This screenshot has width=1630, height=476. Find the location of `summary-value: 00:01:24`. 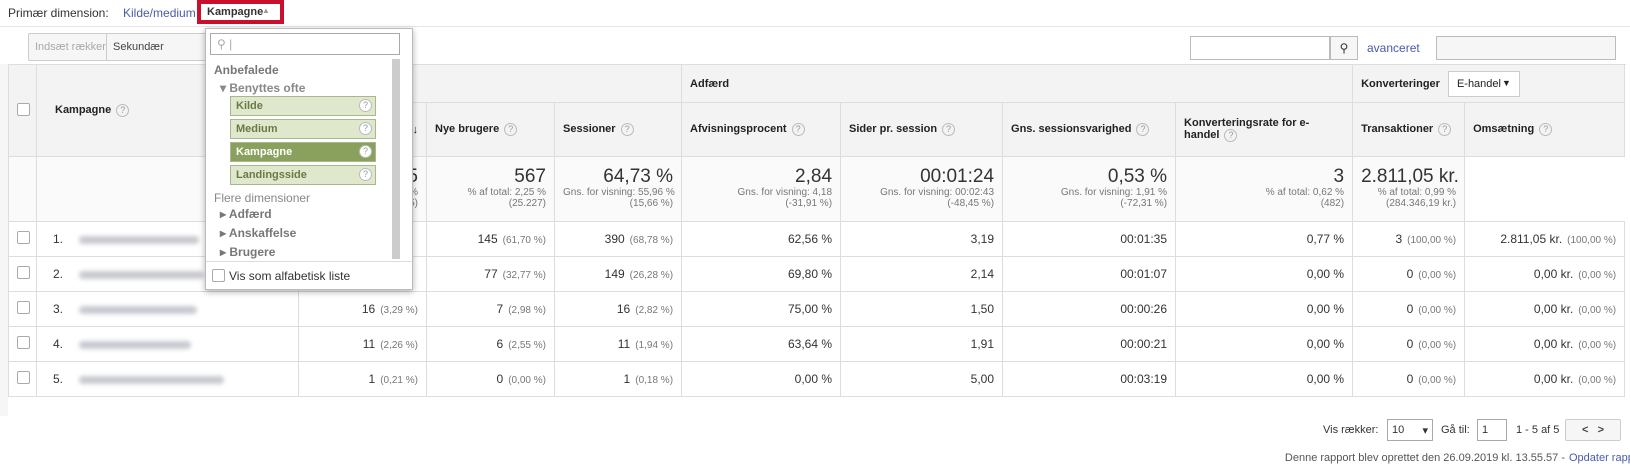

summary-value: 00:01:24 is located at coordinates (957, 176).